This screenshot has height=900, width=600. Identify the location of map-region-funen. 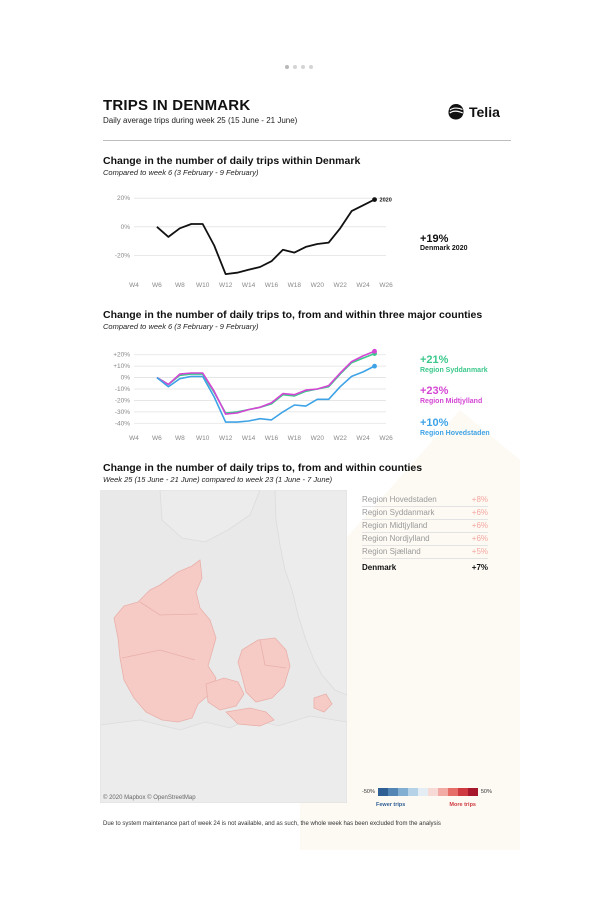
(225, 694).